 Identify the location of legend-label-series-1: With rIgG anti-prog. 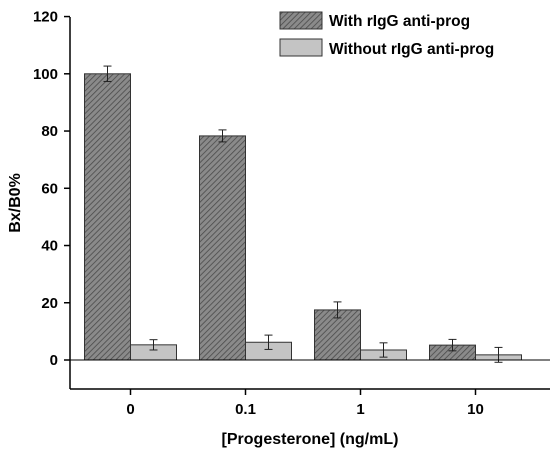
(399, 21).